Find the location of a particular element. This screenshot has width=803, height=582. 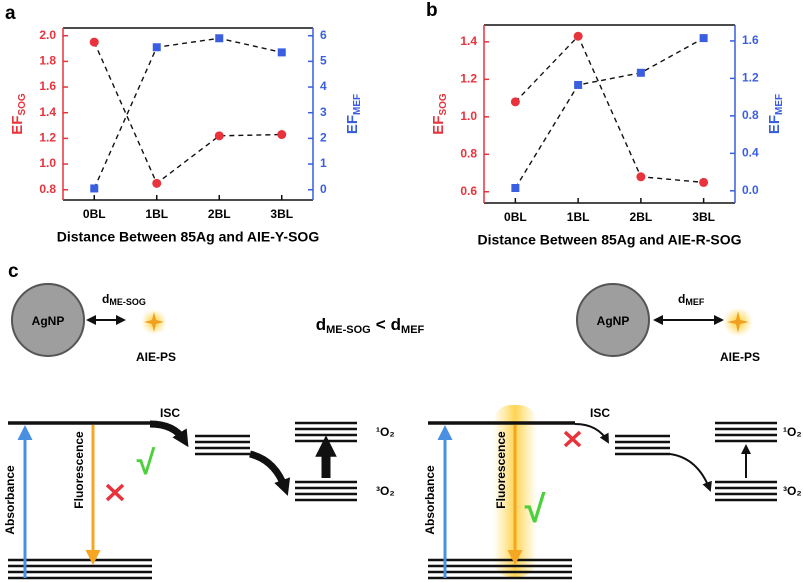

y-tick-label: 0.6 is located at coordinates (468, 191).